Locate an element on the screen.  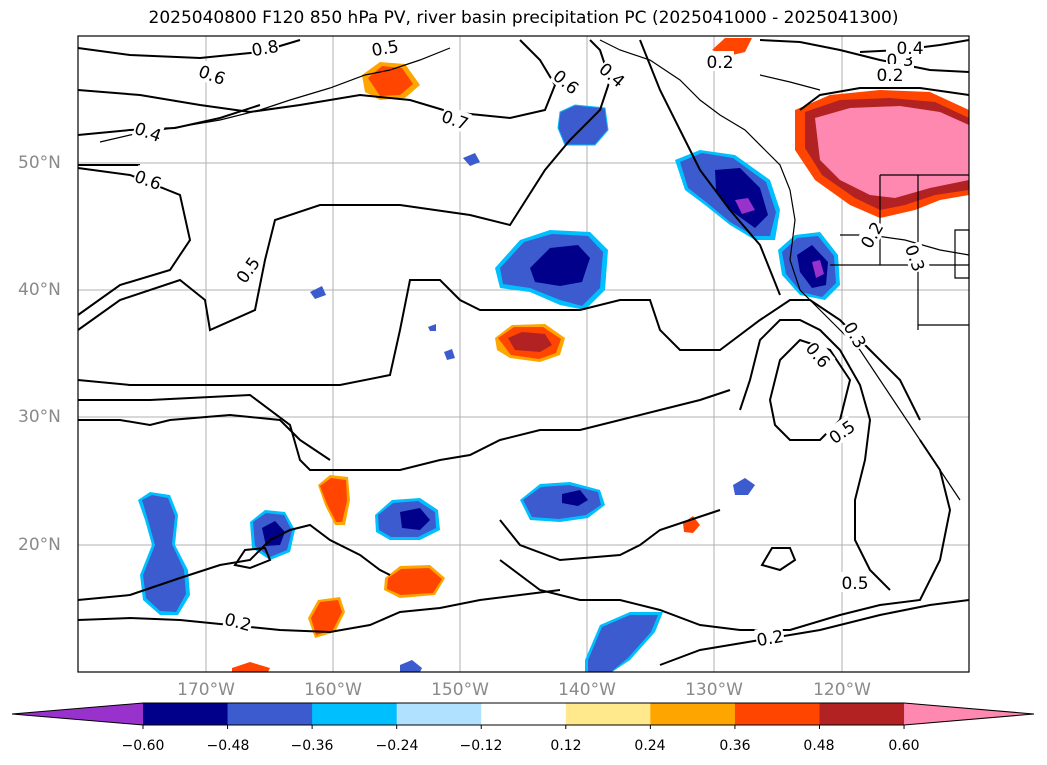
colorbar-tick-label: 0.60 is located at coordinates (904, 746).